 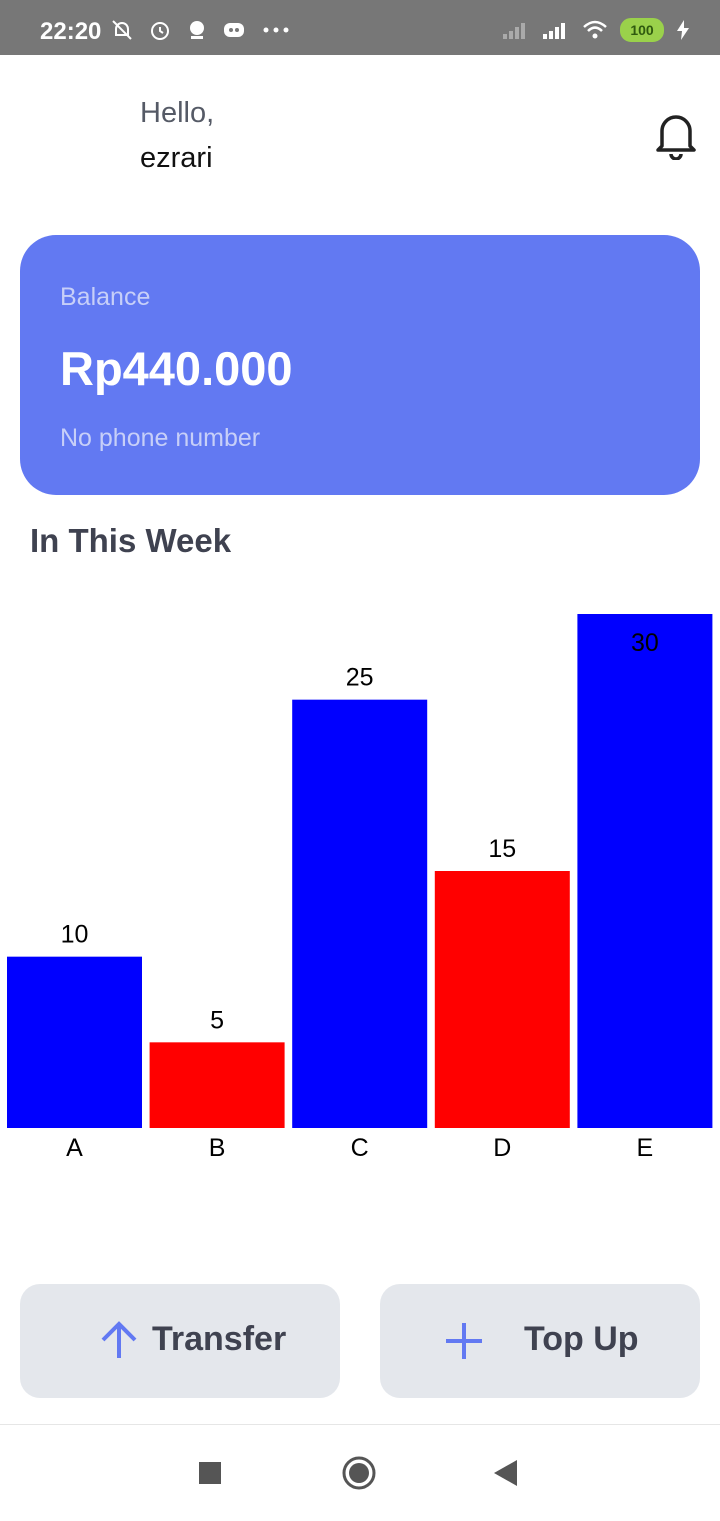 I want to click on status-system-icons: 100, so click(x=596, y=30).